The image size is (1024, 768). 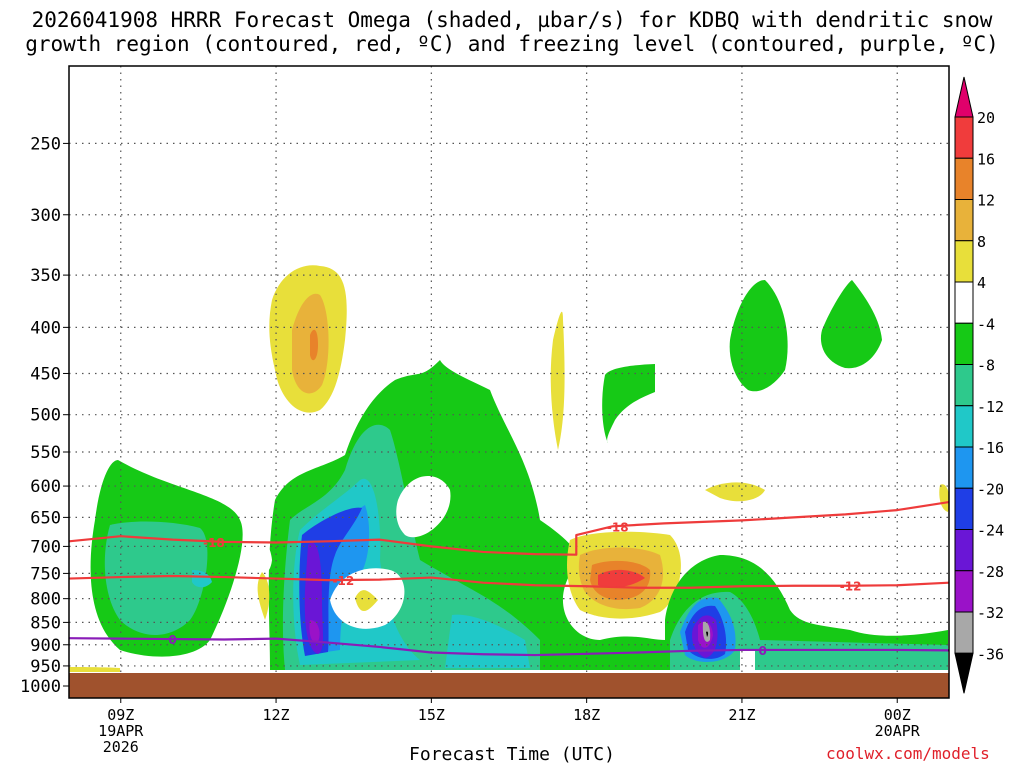 What do you see at coordinates (990, 448) in the screenshot?
I see `colorbar-label: -16` at bounding box center [990, 448].